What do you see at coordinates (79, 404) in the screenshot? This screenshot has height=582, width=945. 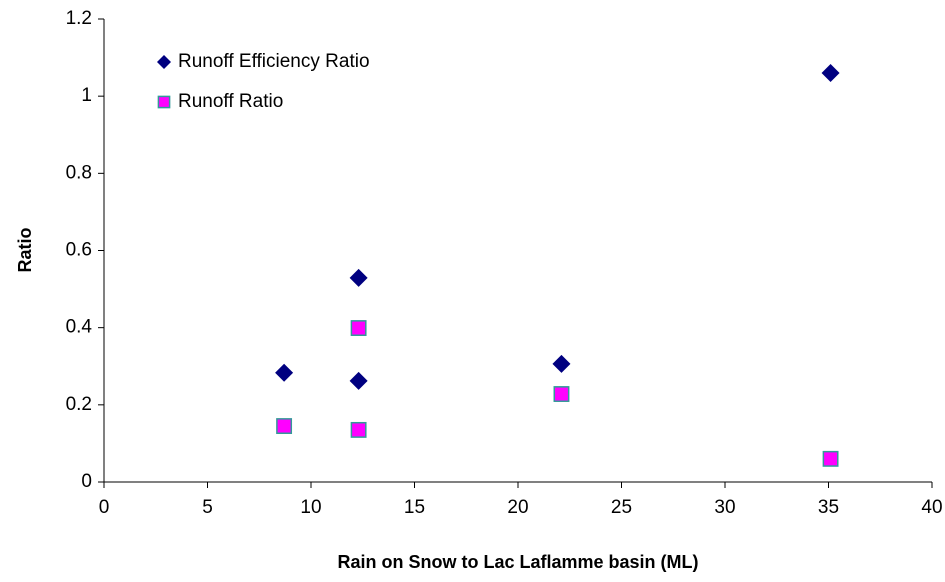 I see `y-tick-label: 0.2` at bounding box center [79, 404].